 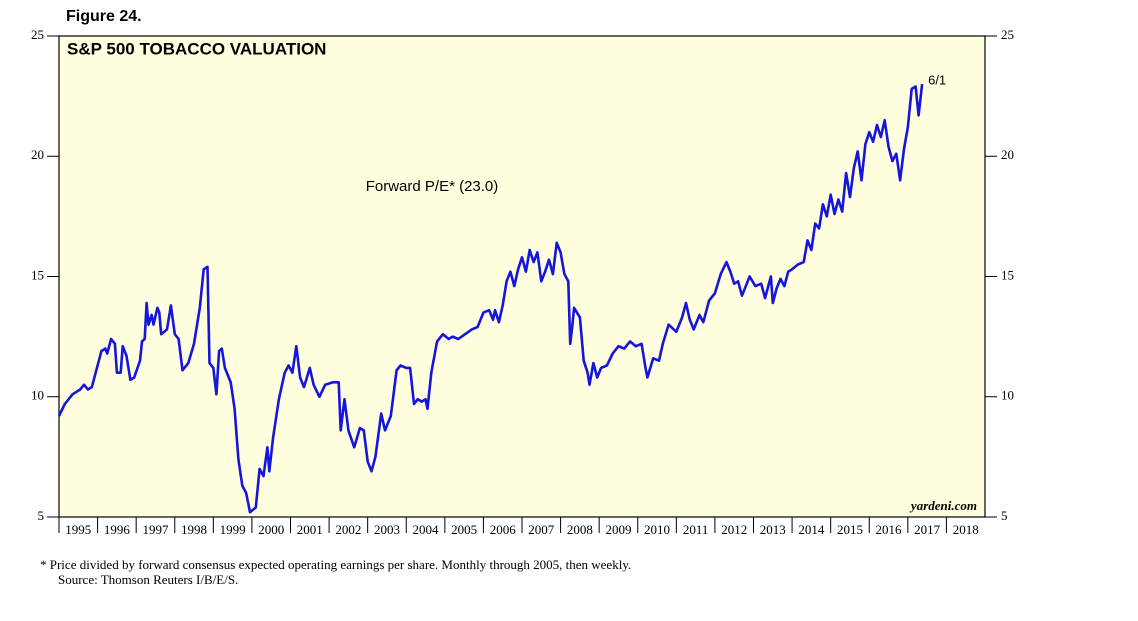 What do you see at coordinates (541, 529) in the screenshot?
I see `x-tick-label: 2007` at bounding box center [541, 529].